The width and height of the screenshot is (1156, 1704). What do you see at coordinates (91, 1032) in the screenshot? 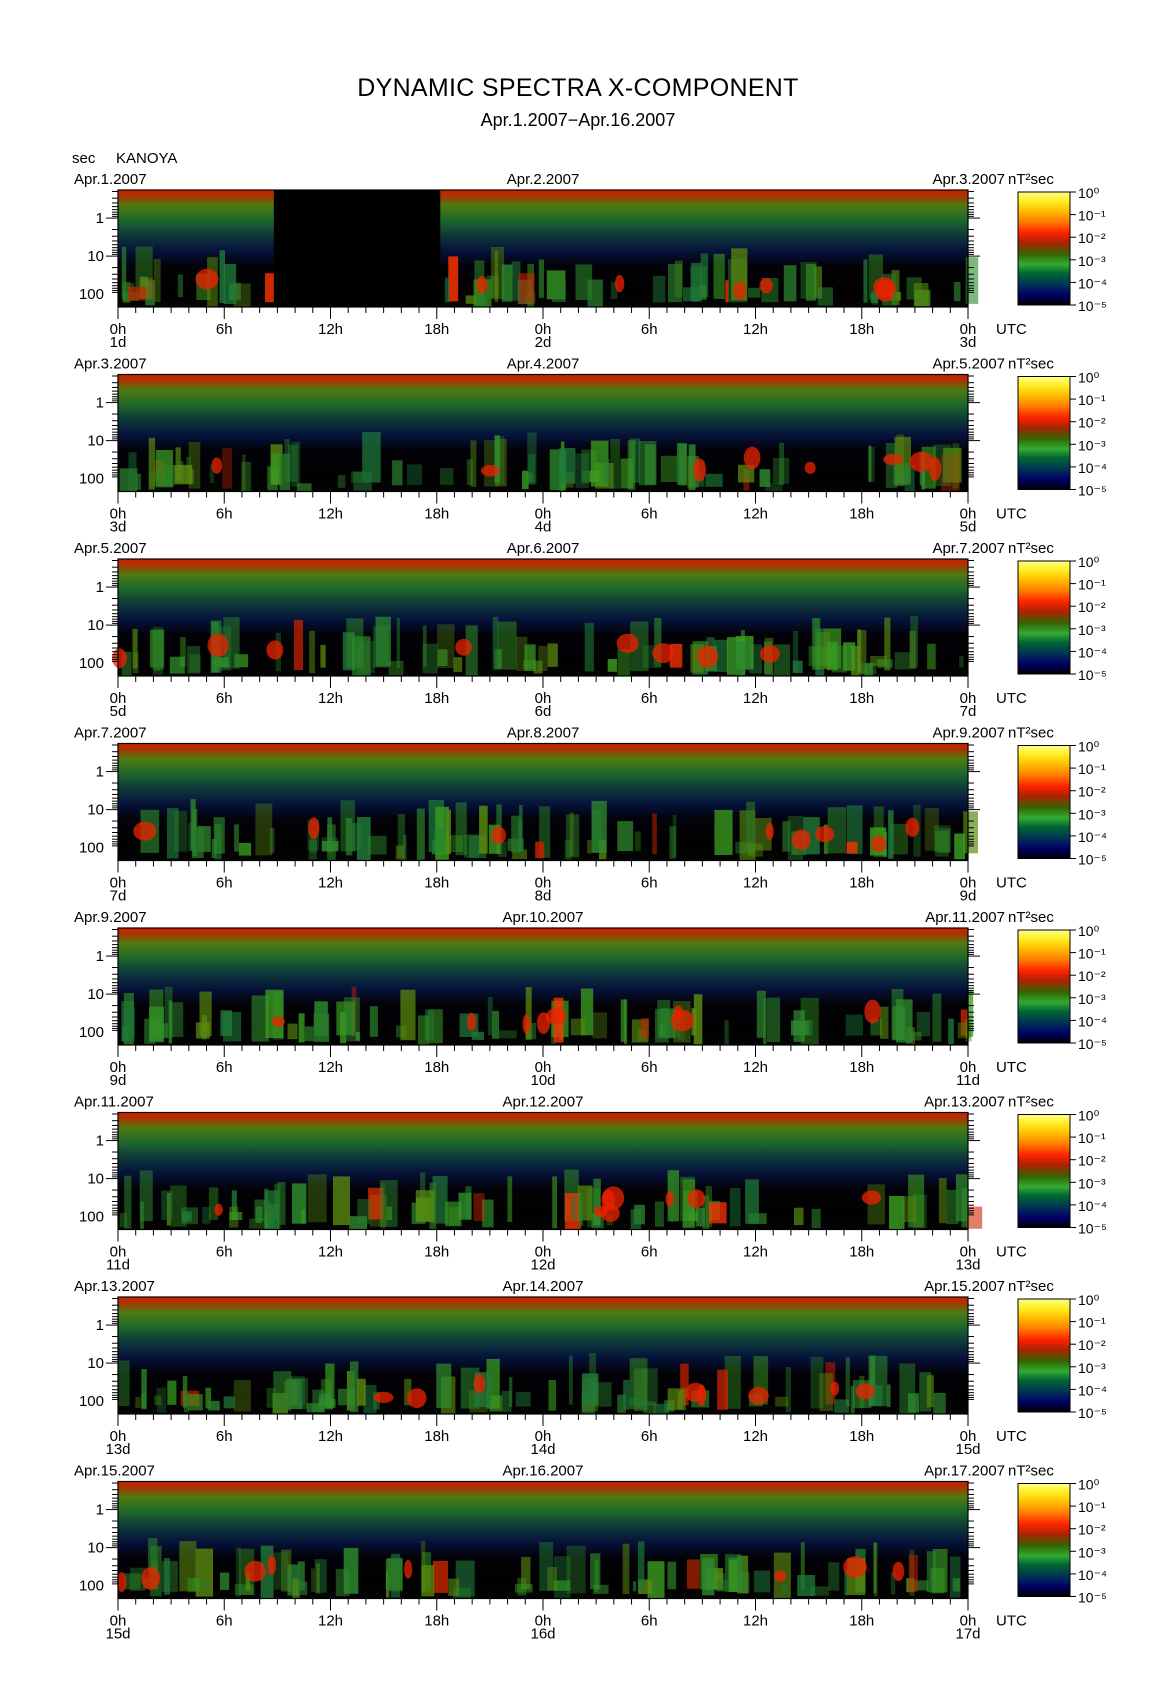
I see `y-tick-label: 100` at bounding box center [91, 1032].